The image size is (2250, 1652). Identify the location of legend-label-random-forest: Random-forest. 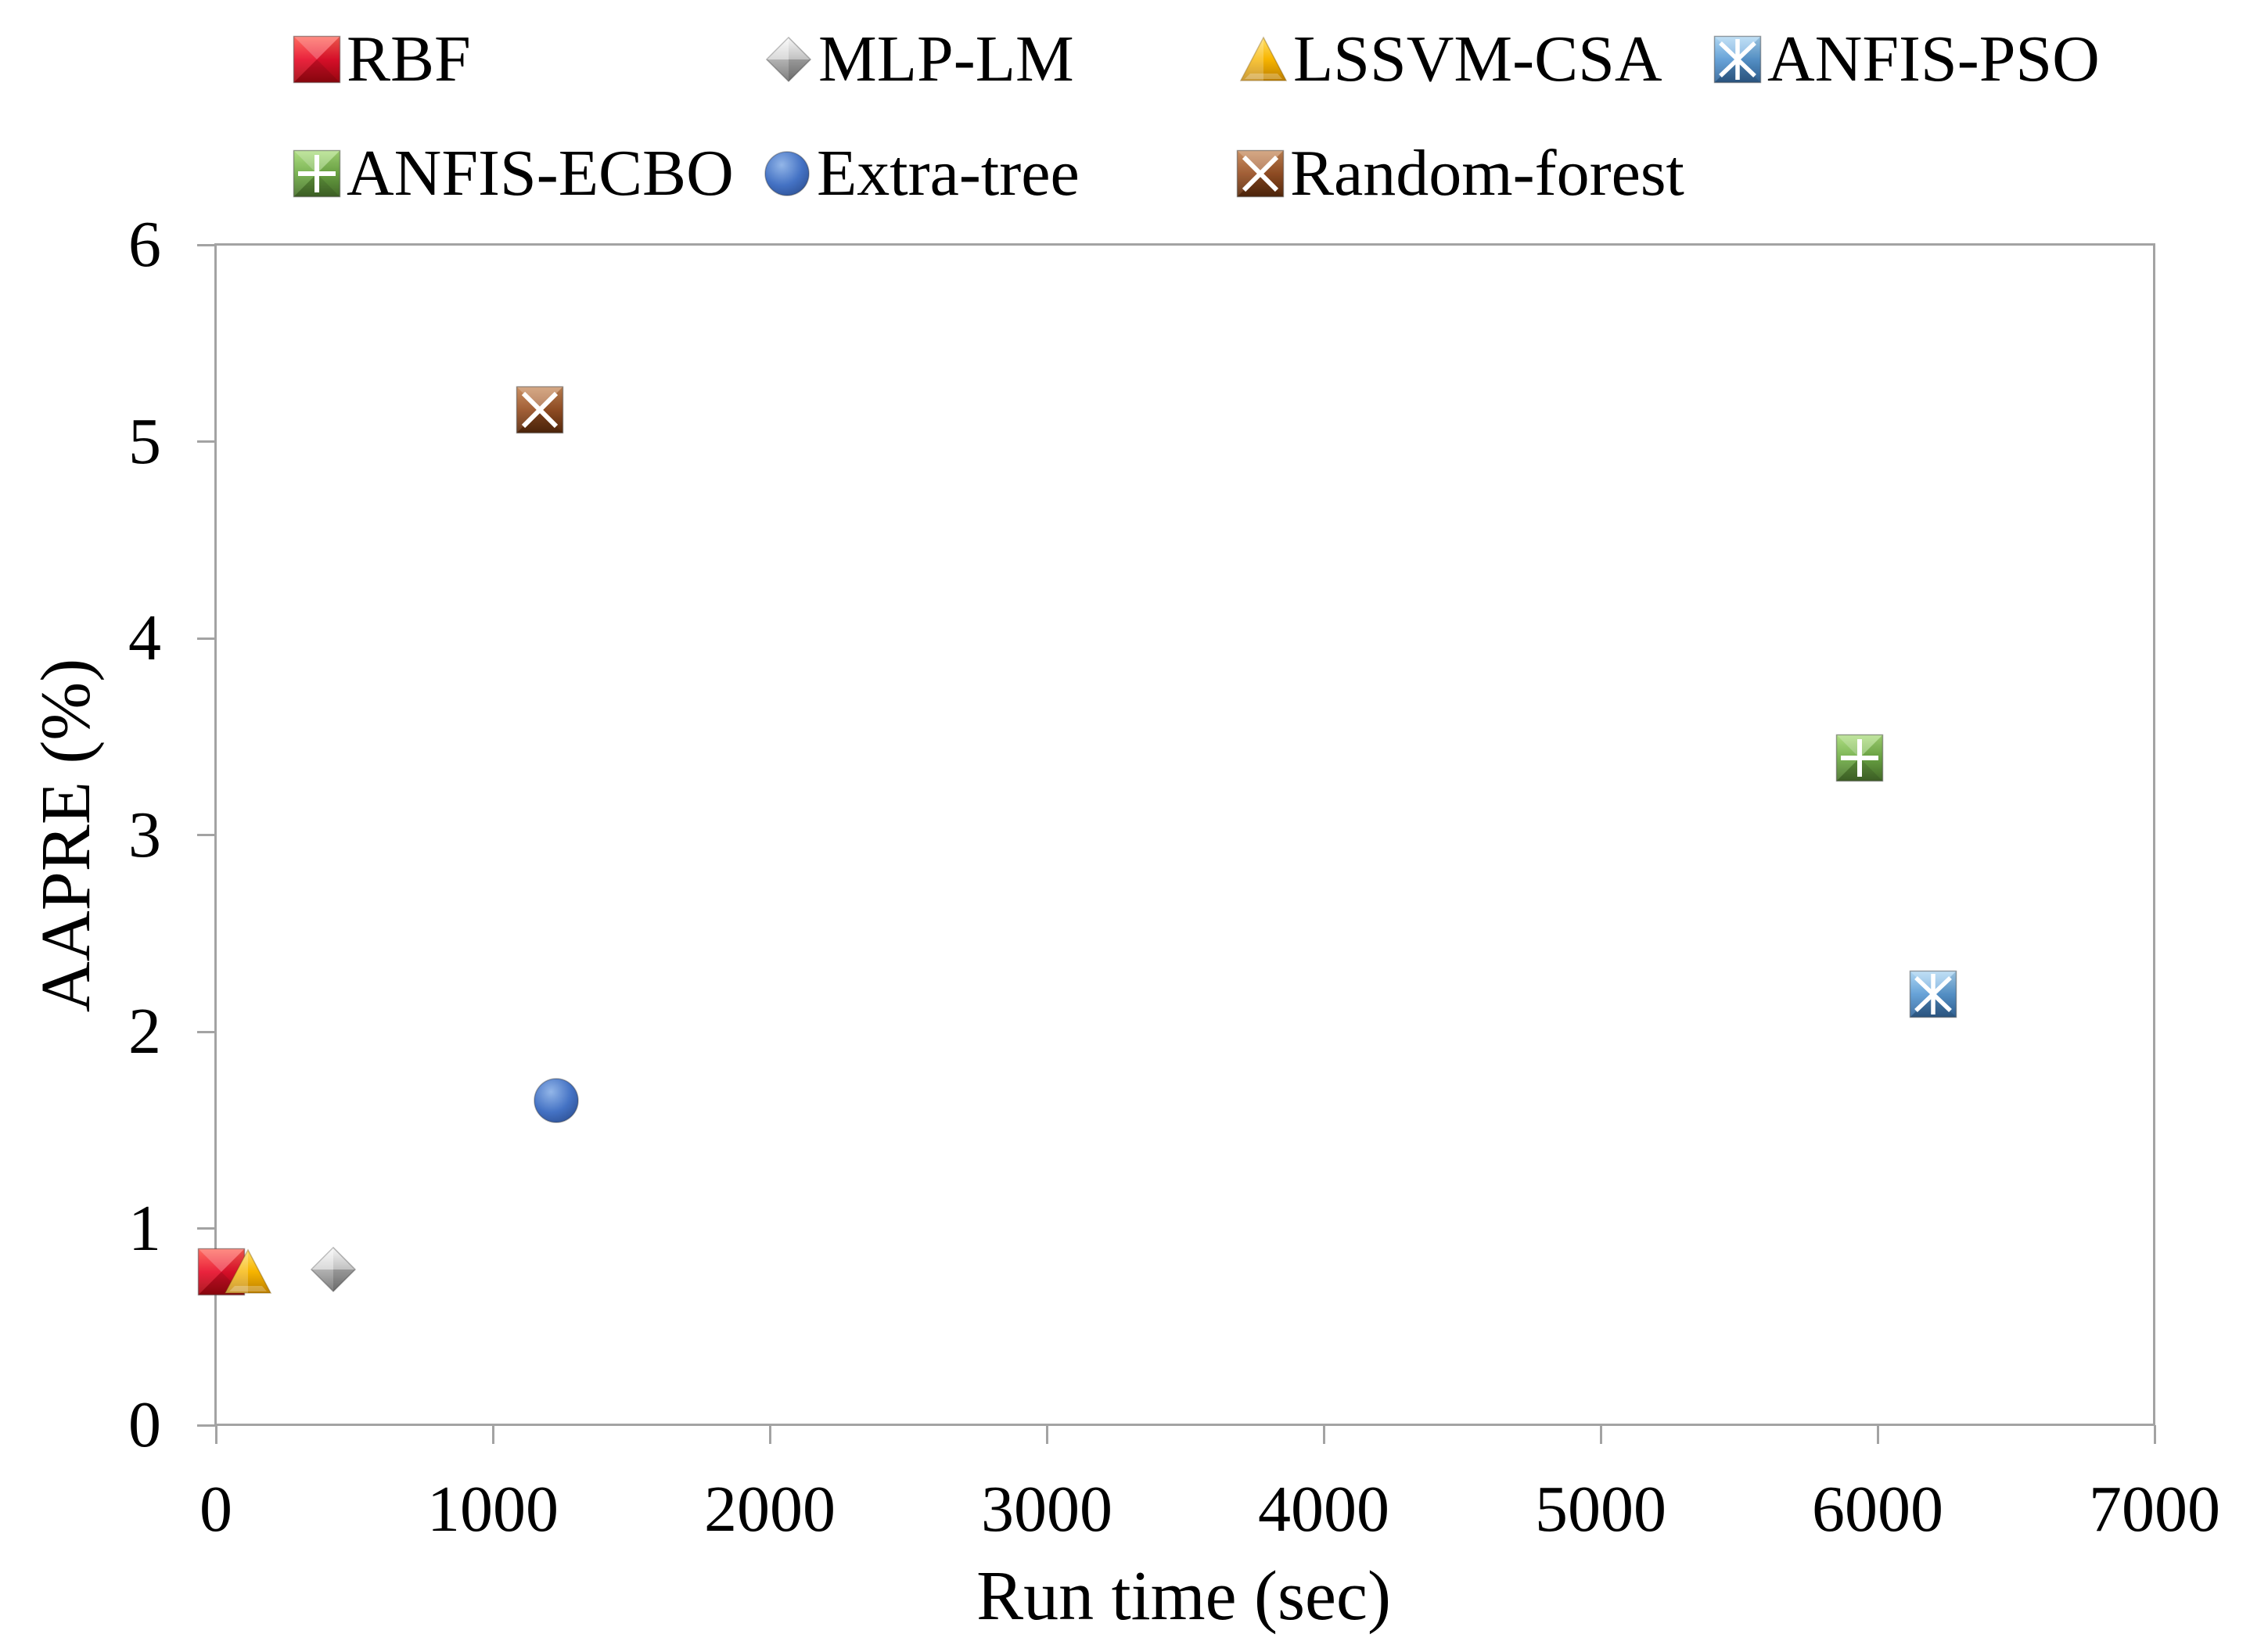
(1487, 173).